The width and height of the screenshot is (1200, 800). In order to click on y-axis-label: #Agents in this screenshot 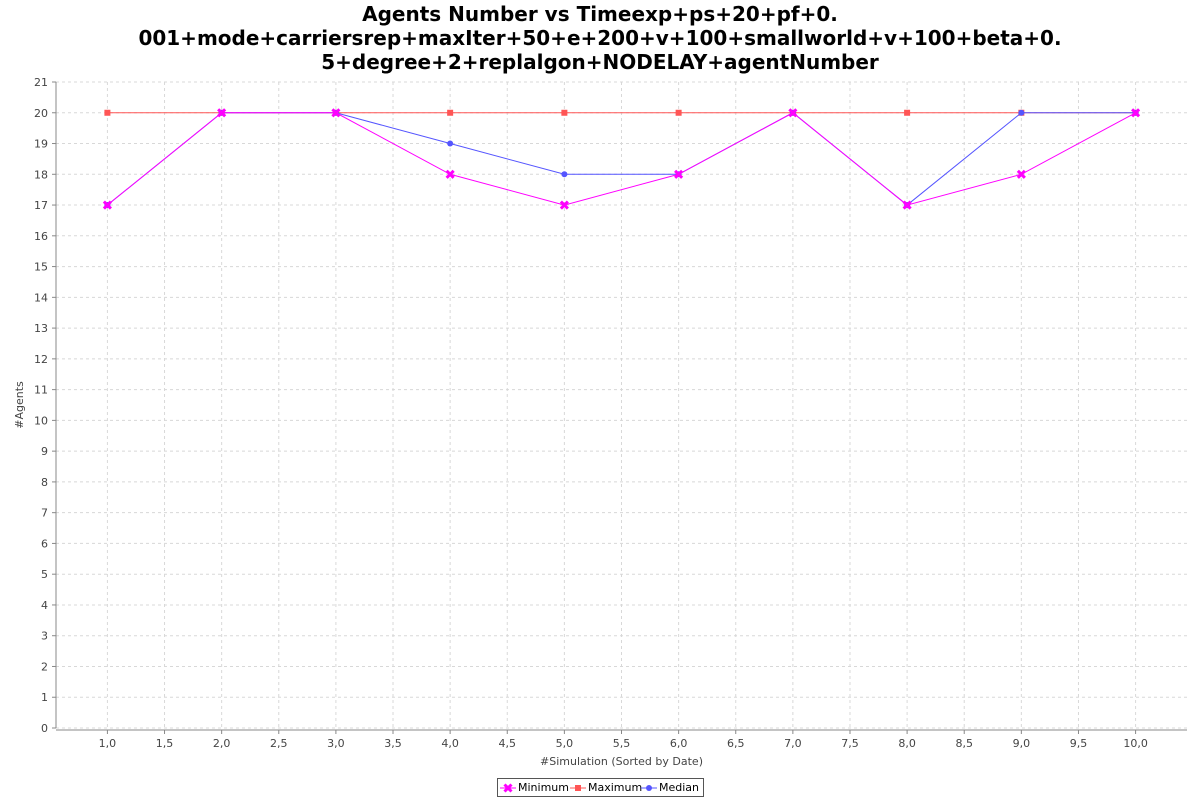, I will do `click(19, 405)`.